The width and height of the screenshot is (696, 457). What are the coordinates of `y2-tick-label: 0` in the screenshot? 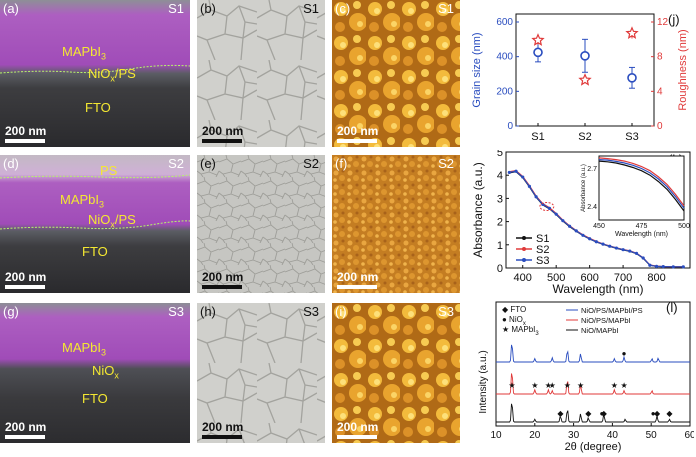 It's located at (660, 126).